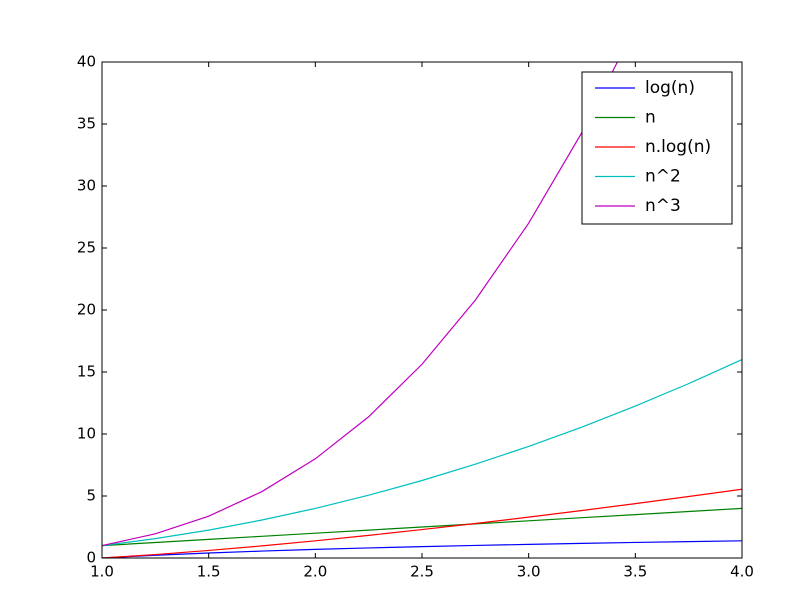 Image resolution: width=812 pixels, height=612 pixels. What do you see at coordinates (102, 572) in the screenshot?
I see `x-tick-label: 1.0` at bounding box center [102, 572].